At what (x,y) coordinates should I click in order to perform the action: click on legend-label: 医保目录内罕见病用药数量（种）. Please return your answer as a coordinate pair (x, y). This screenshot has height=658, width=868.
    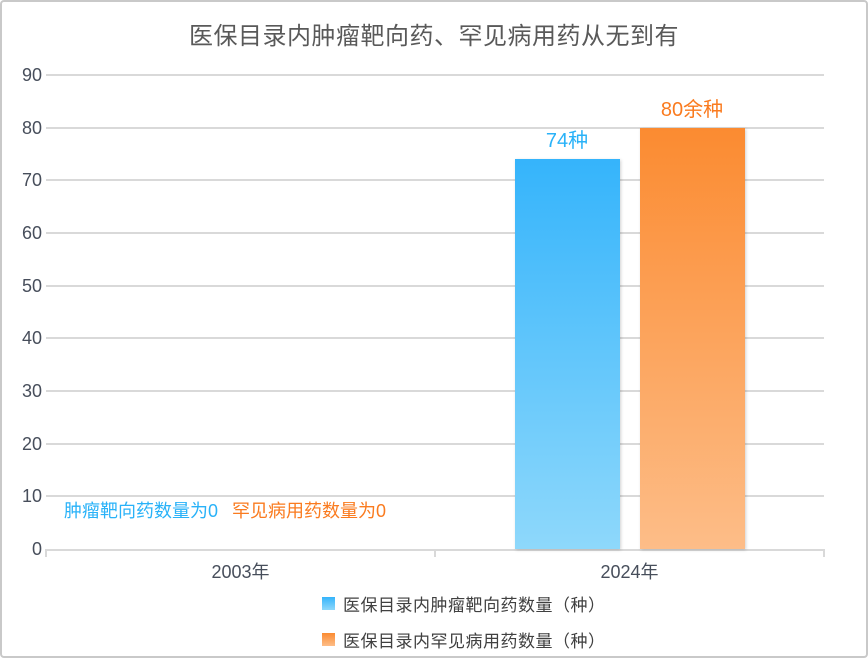
    Looking at the image, I should click on (474, 641).